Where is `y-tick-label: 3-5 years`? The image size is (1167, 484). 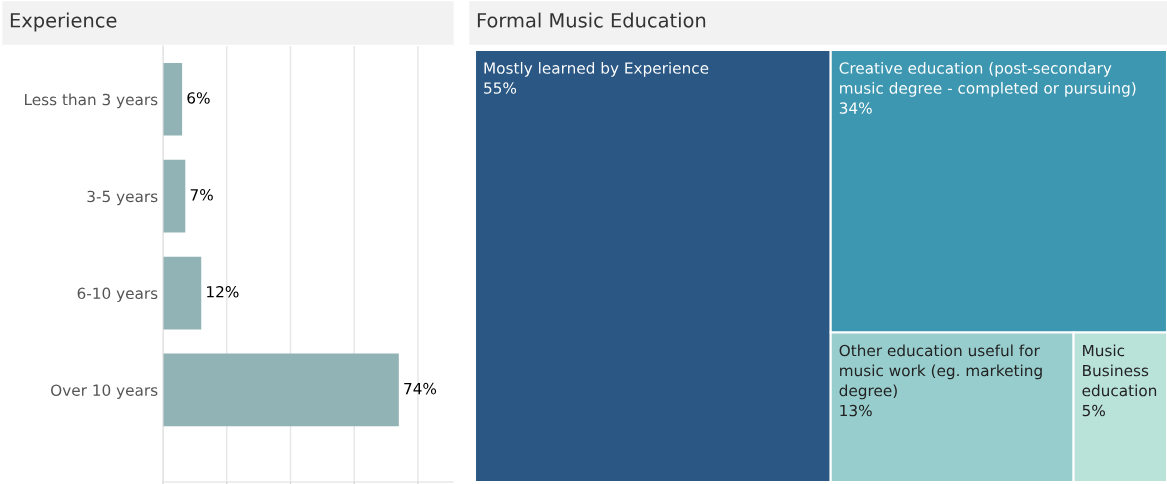 y-tick-label: 3-5 years is located at coordinates (122, 198).